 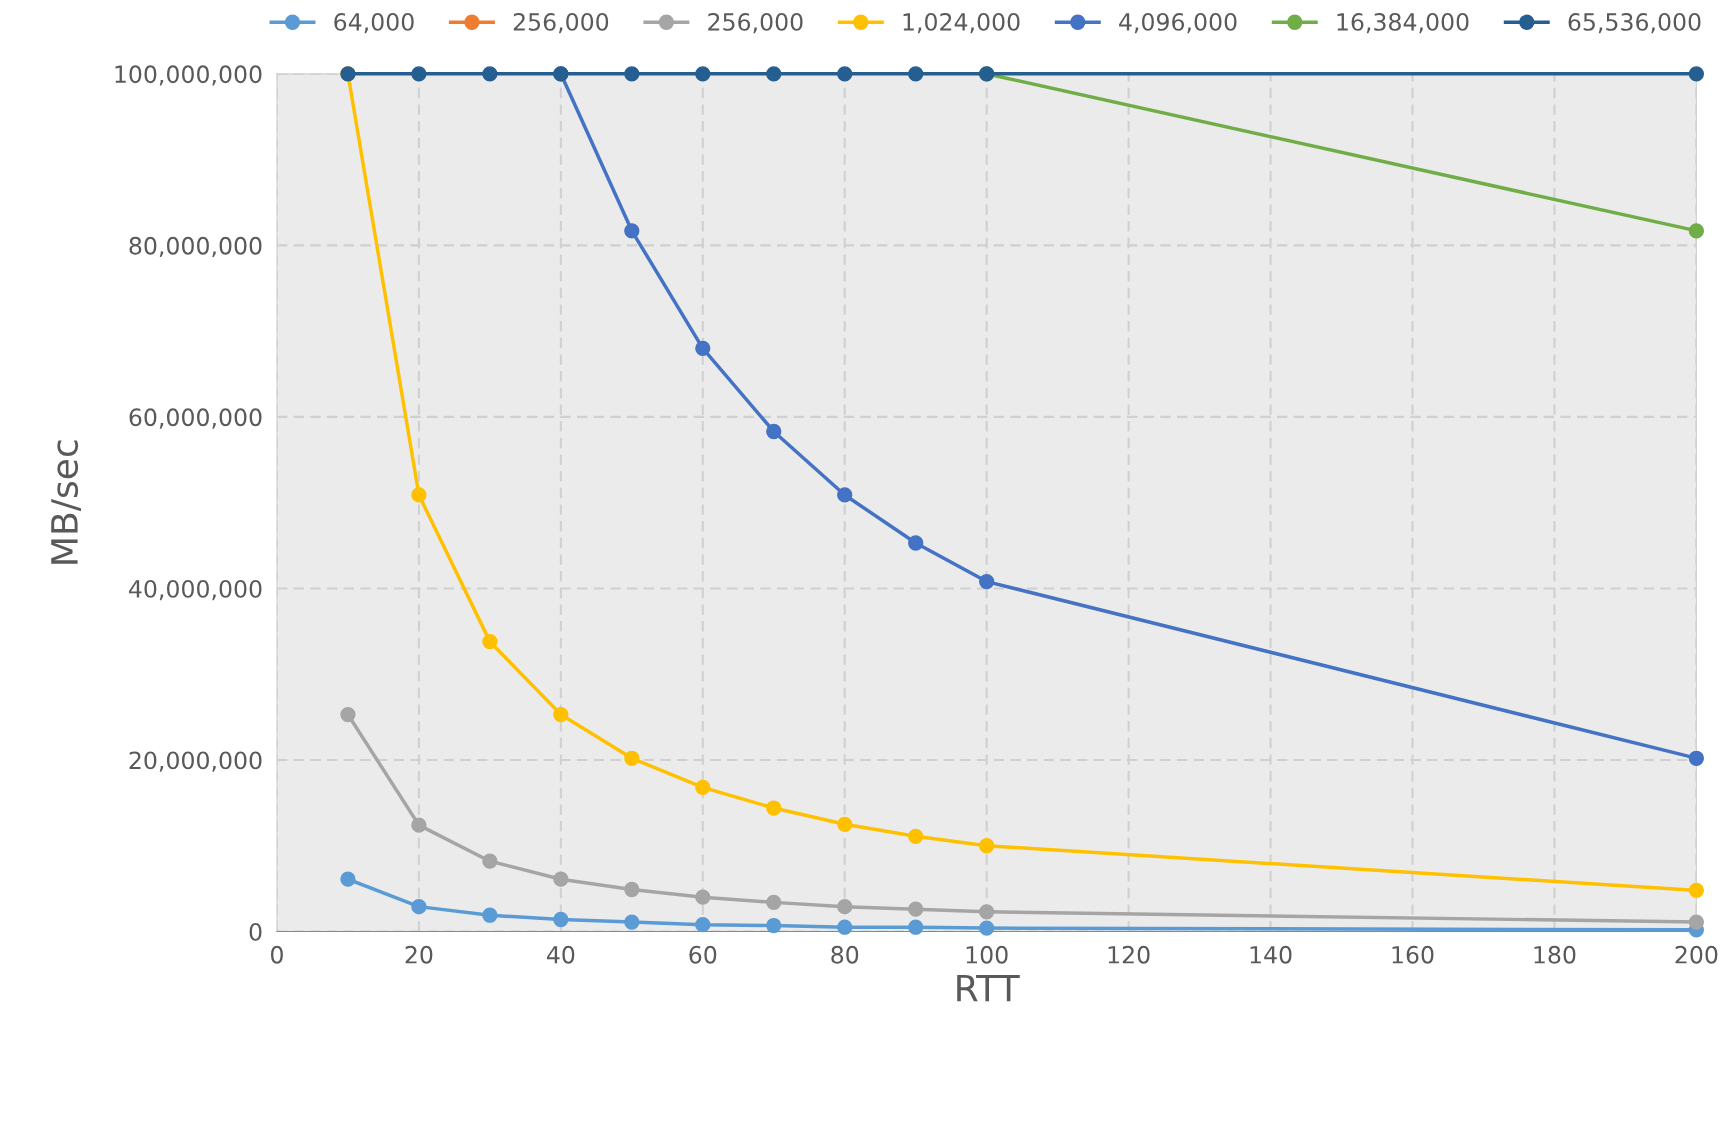 What do you see at coordinates (195, 247) in the screenshot?
I see `y-tick-label: 80,000,000` at bounding box center [195, 247].